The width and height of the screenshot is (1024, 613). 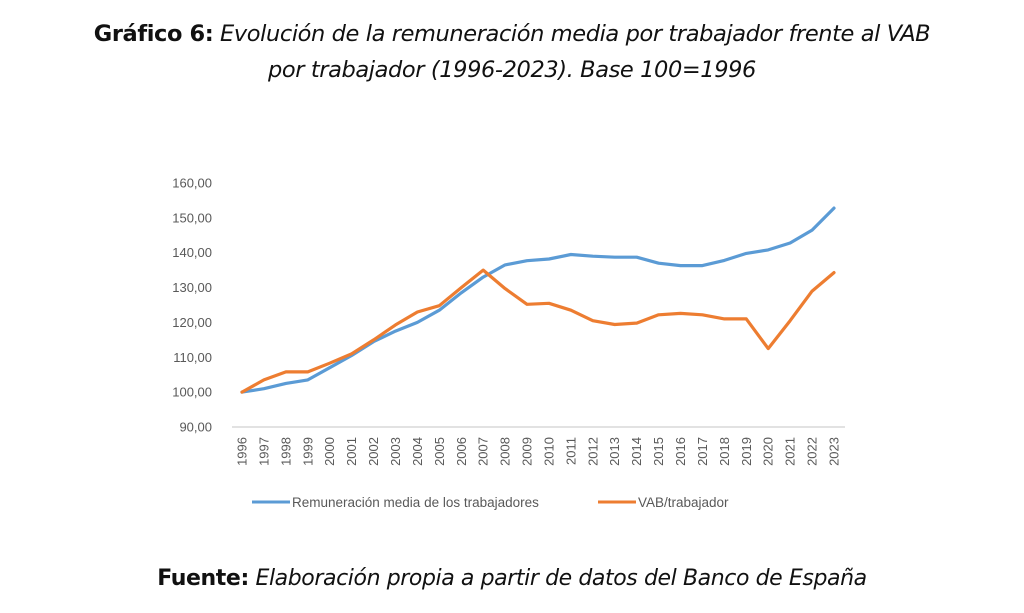 I want to click on chart-title-label: Gráfico 6:, so click(x=153, y=34).